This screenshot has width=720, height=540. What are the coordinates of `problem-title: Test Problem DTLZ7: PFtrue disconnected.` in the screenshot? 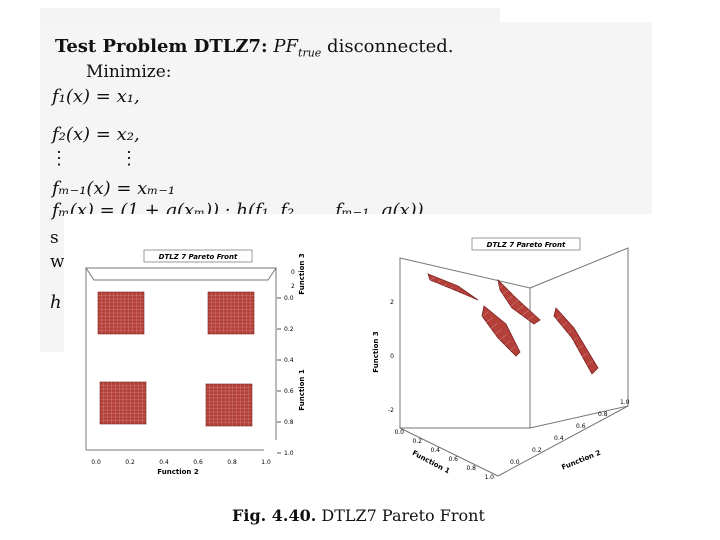 It's located at (254, 48).